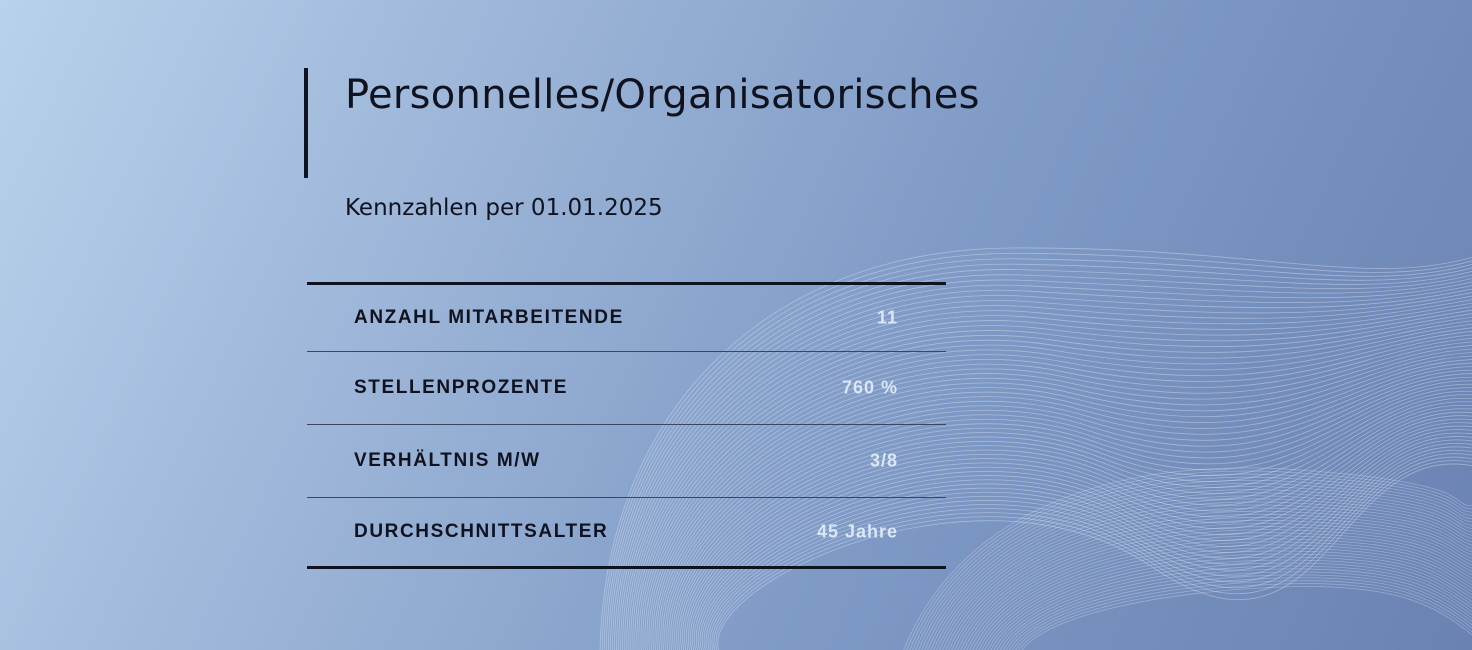 The height and width of the screenshot is (650, 1472). I want to click on kpi-label: VERHÄLTNIS M/W, so click(447, 460).